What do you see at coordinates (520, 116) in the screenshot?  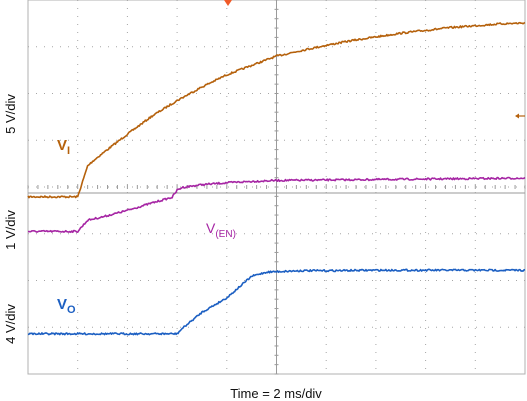 I see `level-marker-icon` at bounding box center [520, 116].